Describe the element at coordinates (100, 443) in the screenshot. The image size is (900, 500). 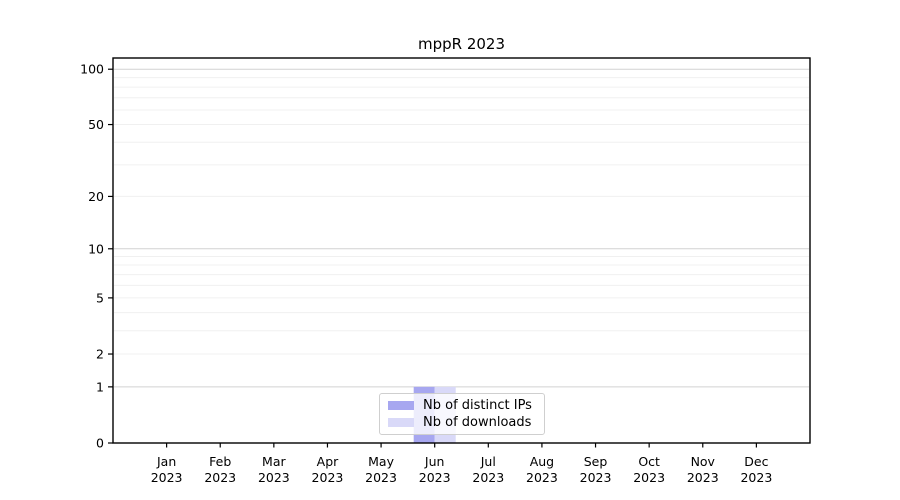
I see `y-tick-label-0: 0` at that location.